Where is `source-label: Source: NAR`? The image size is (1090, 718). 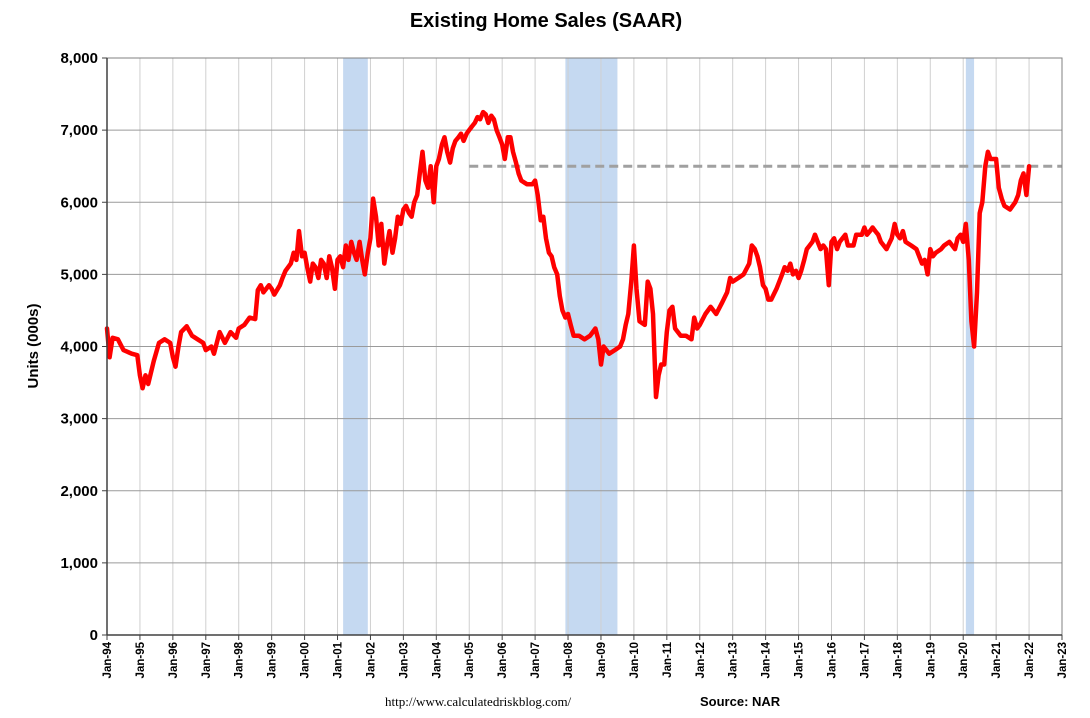 source-label: Source: NAR is located at coordinates (740, 701).